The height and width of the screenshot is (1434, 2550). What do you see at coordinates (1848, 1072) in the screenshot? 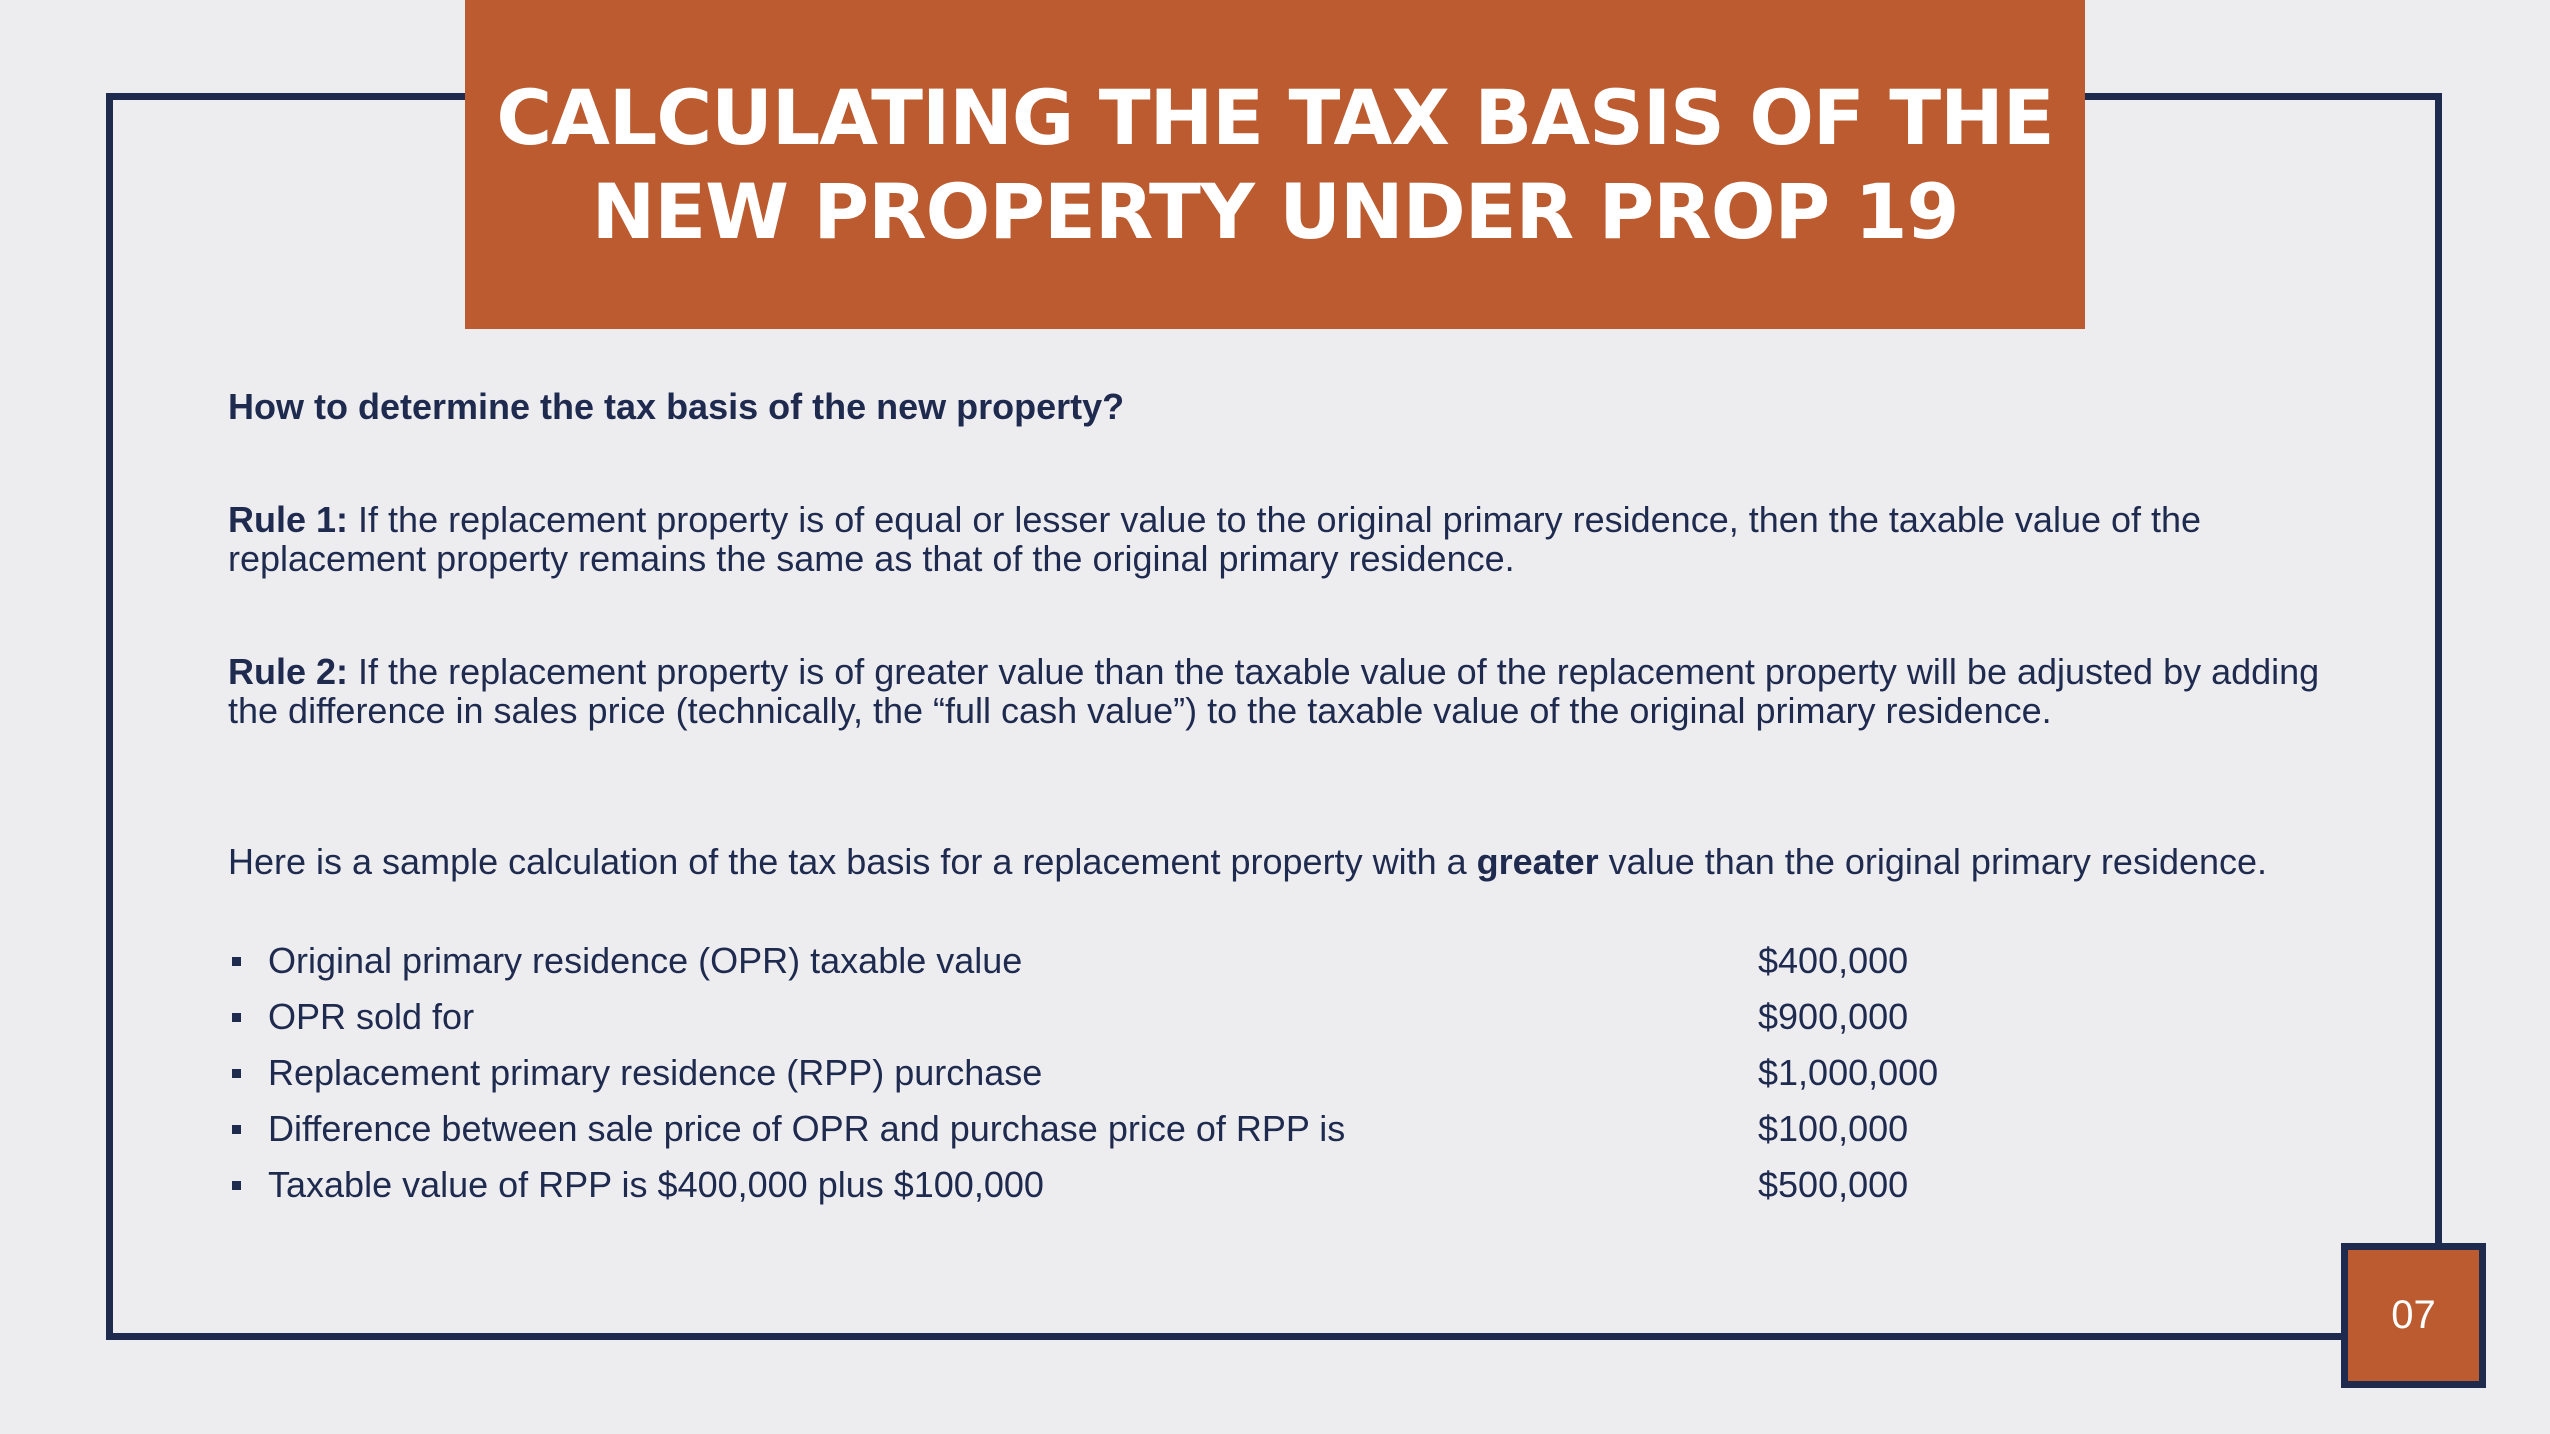
I see `calculation-amount: $1,000,000` at bounding box center [1848, 1072].